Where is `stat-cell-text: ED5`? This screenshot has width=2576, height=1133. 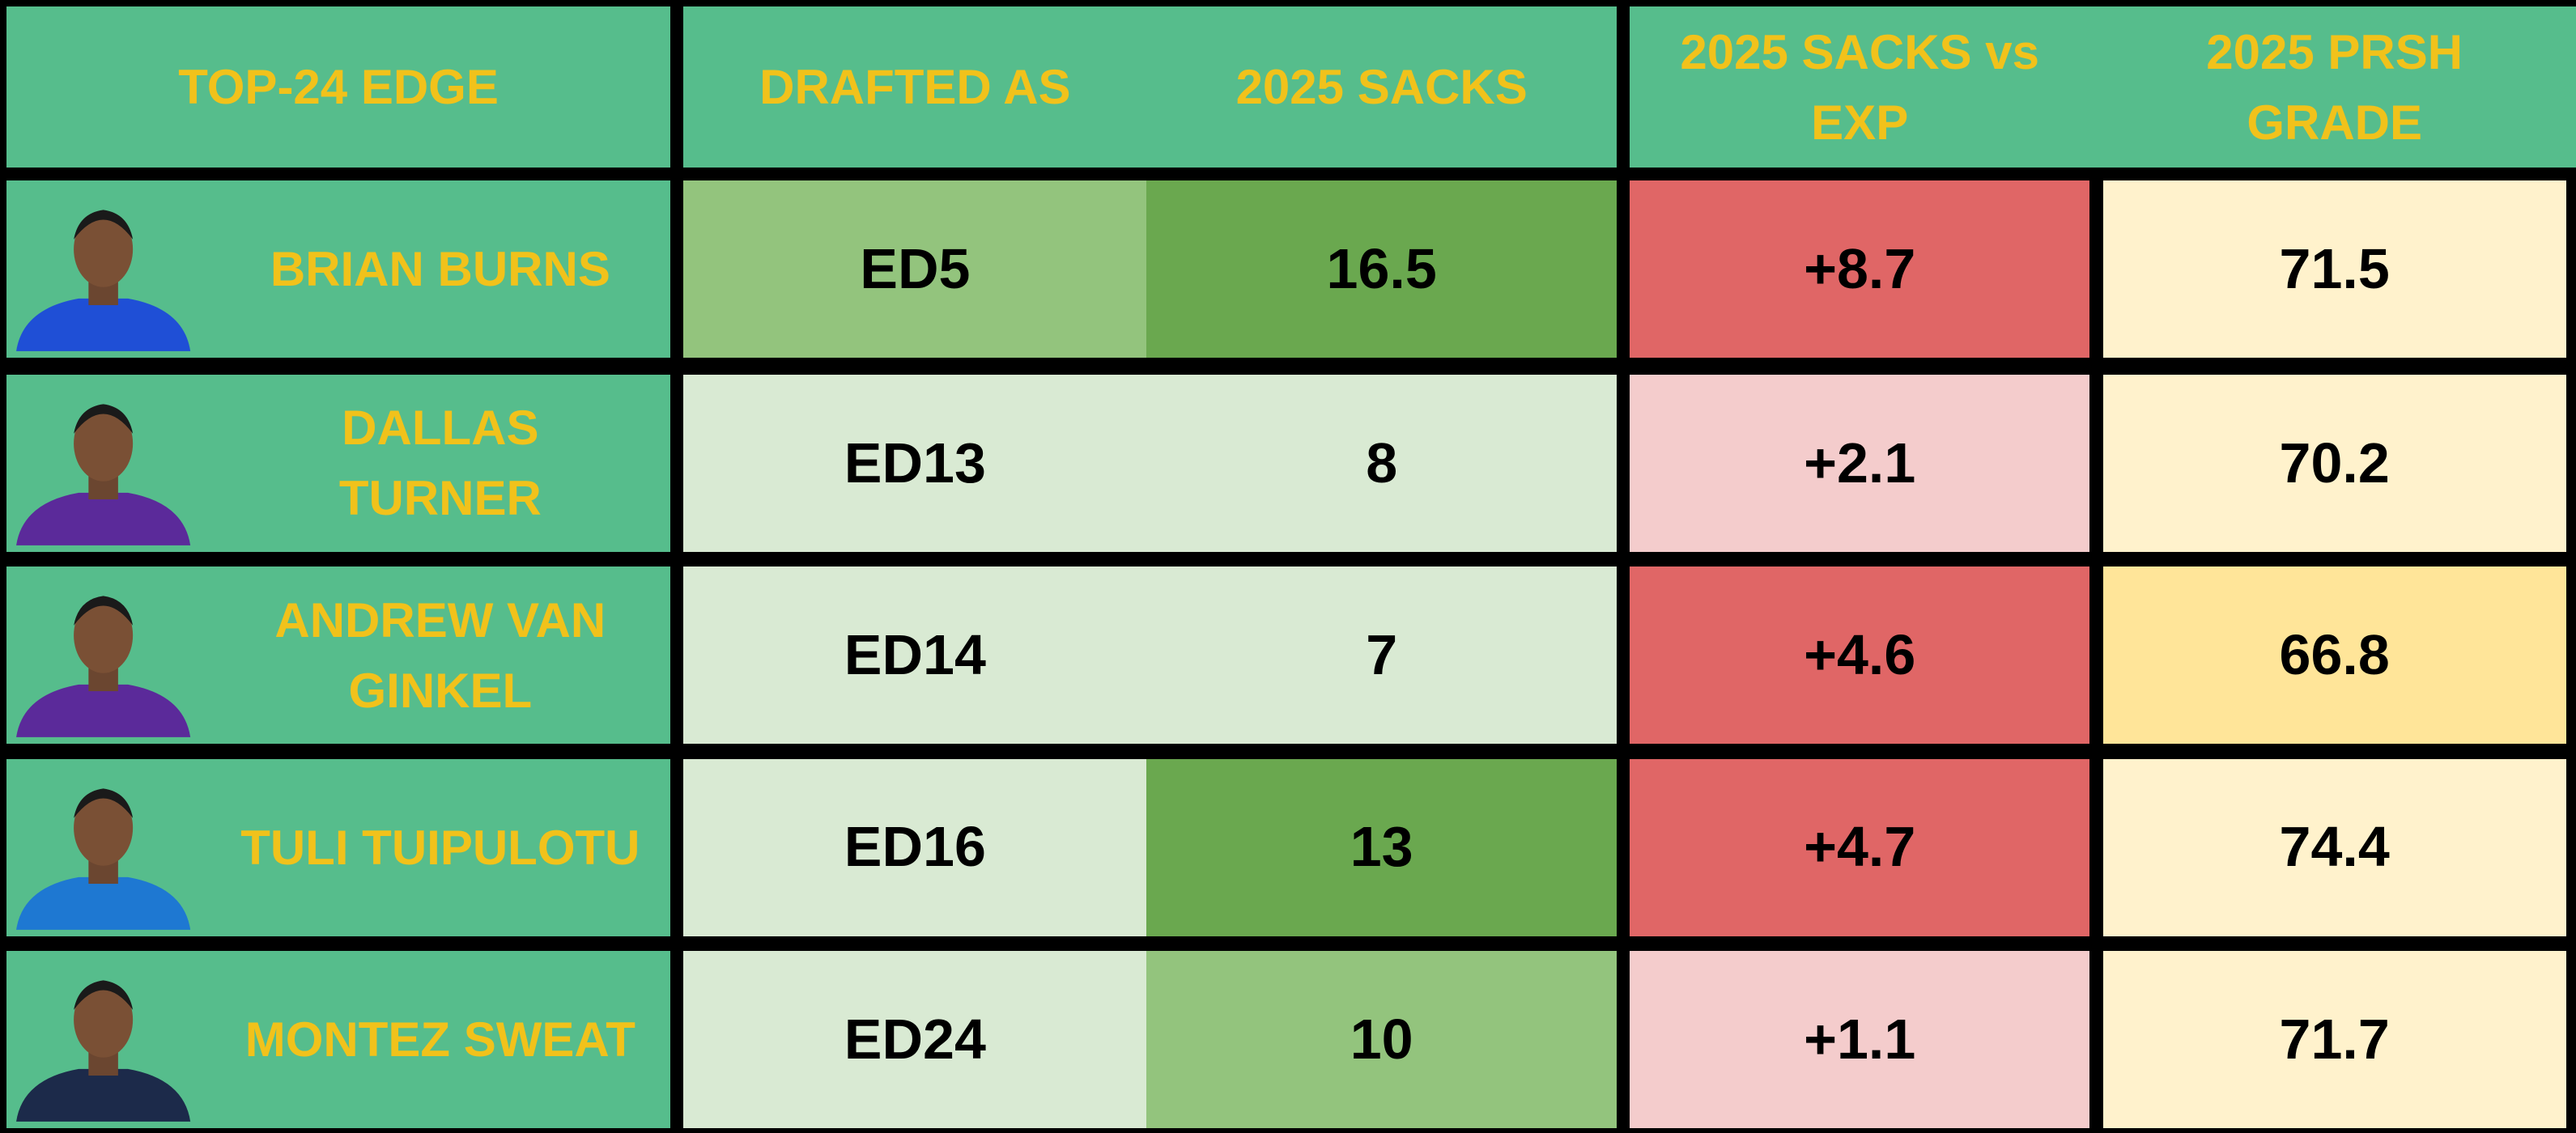
stat-cell-text: ED5 is located at coordinates (915, 269).